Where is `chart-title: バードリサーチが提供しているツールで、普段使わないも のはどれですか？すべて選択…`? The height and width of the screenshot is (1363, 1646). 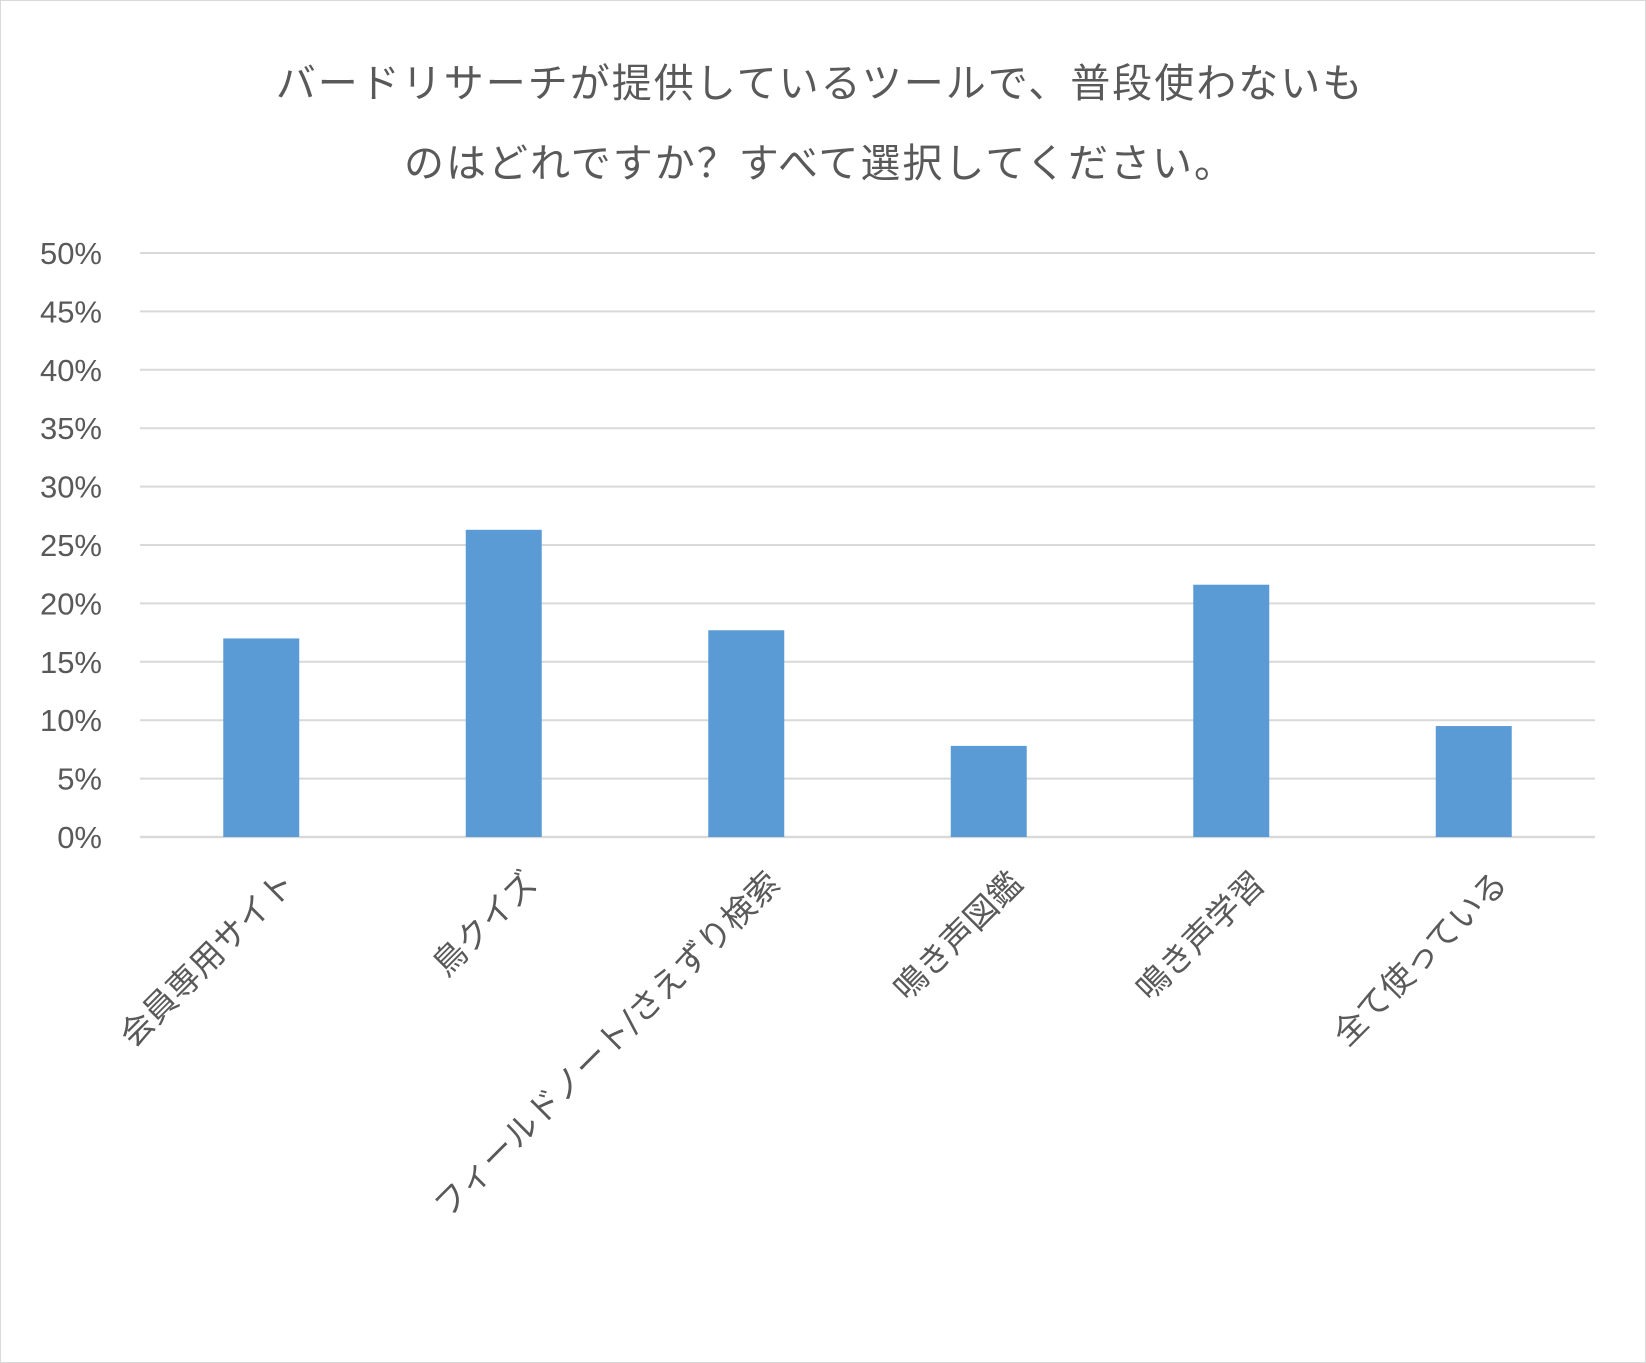 chart-title: バードリサーチが提供しているツールで、普段使わないも のはどれですか？すべて選択… is located at coordinates (820, 124).